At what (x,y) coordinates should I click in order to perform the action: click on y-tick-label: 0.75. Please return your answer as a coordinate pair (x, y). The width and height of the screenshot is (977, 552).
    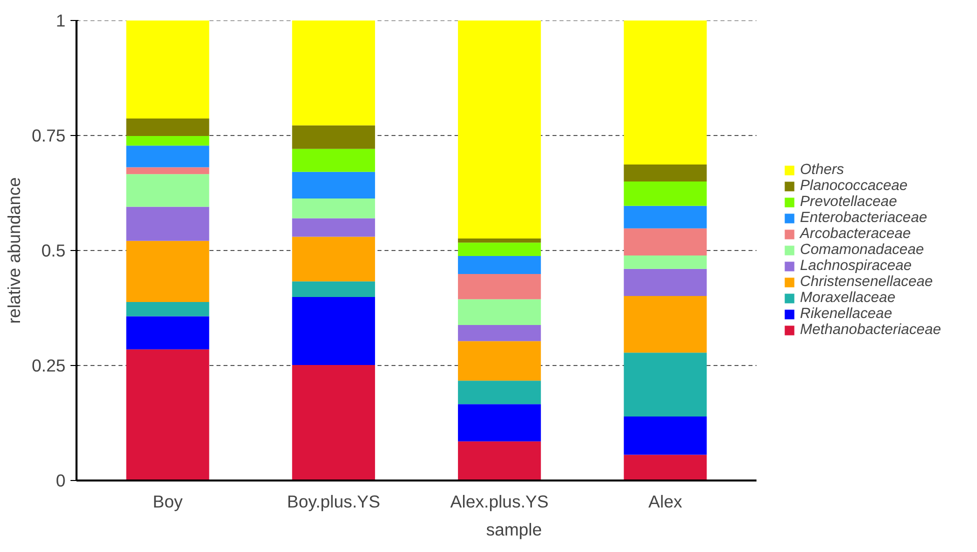
    Looking at the image, I should click on (49, 136).